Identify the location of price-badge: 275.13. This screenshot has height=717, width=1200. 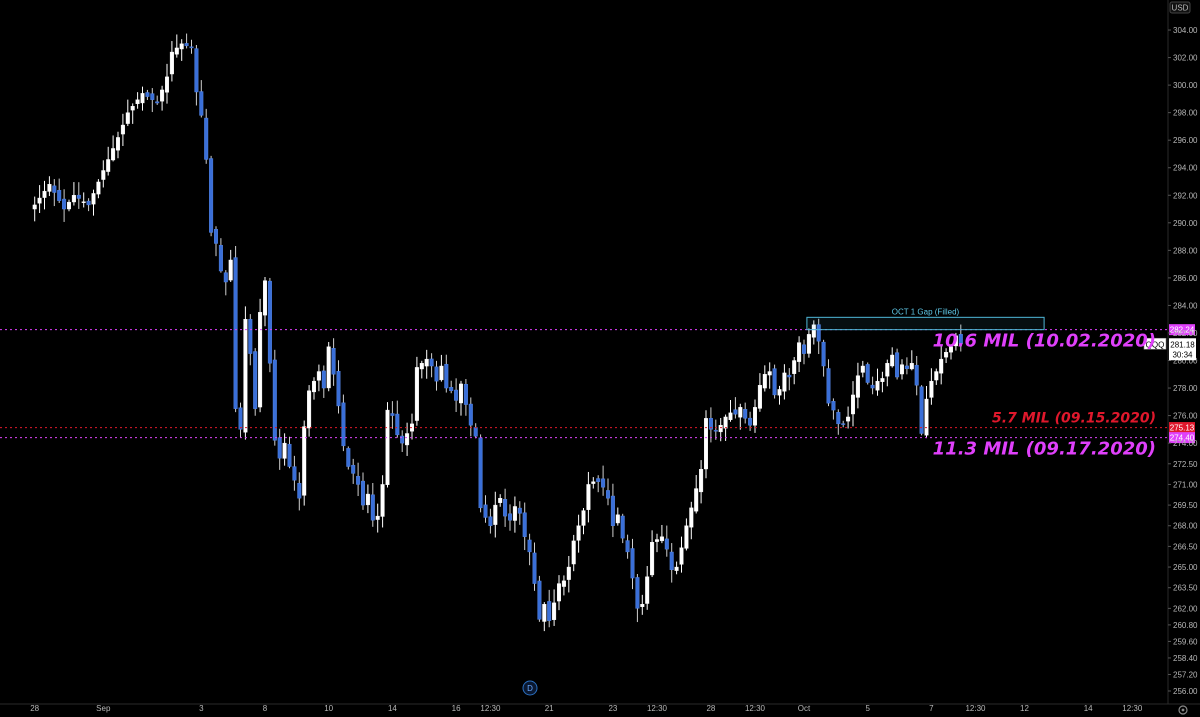
(1182, 428).